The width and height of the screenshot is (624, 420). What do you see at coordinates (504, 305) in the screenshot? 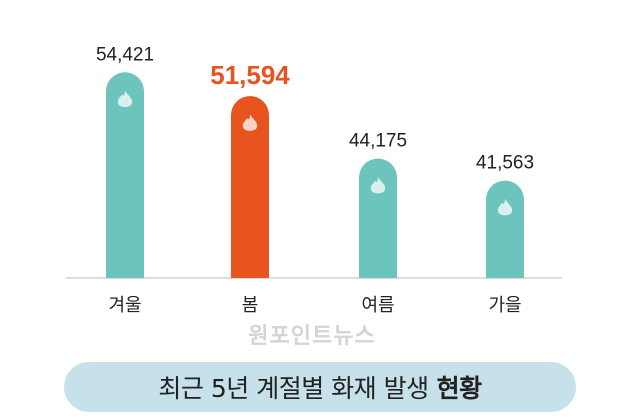
I see `category-label: 가을` at bounding box center [504, 305].